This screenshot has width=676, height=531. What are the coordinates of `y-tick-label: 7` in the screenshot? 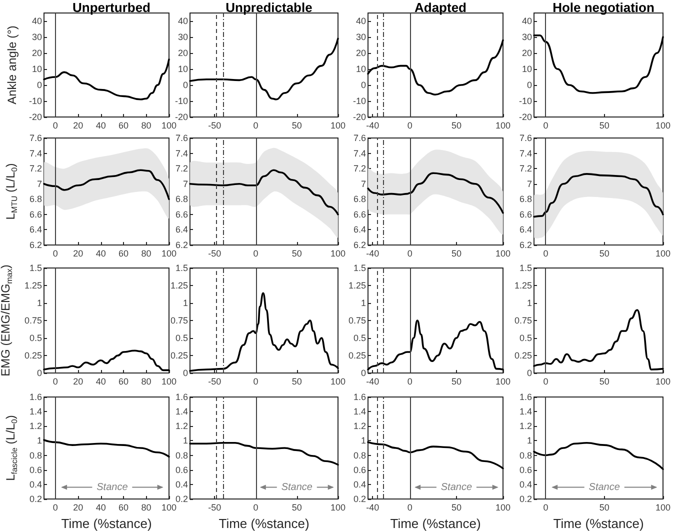 It's located at (185, 183).